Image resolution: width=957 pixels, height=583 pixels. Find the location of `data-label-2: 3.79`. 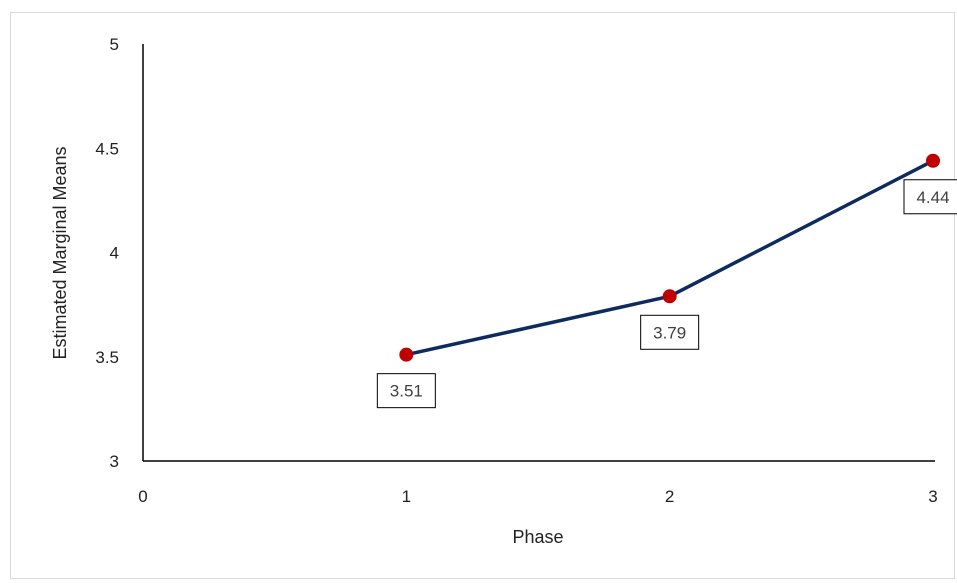

data-label-2: 3.79 is located at coordinates (670, 332).